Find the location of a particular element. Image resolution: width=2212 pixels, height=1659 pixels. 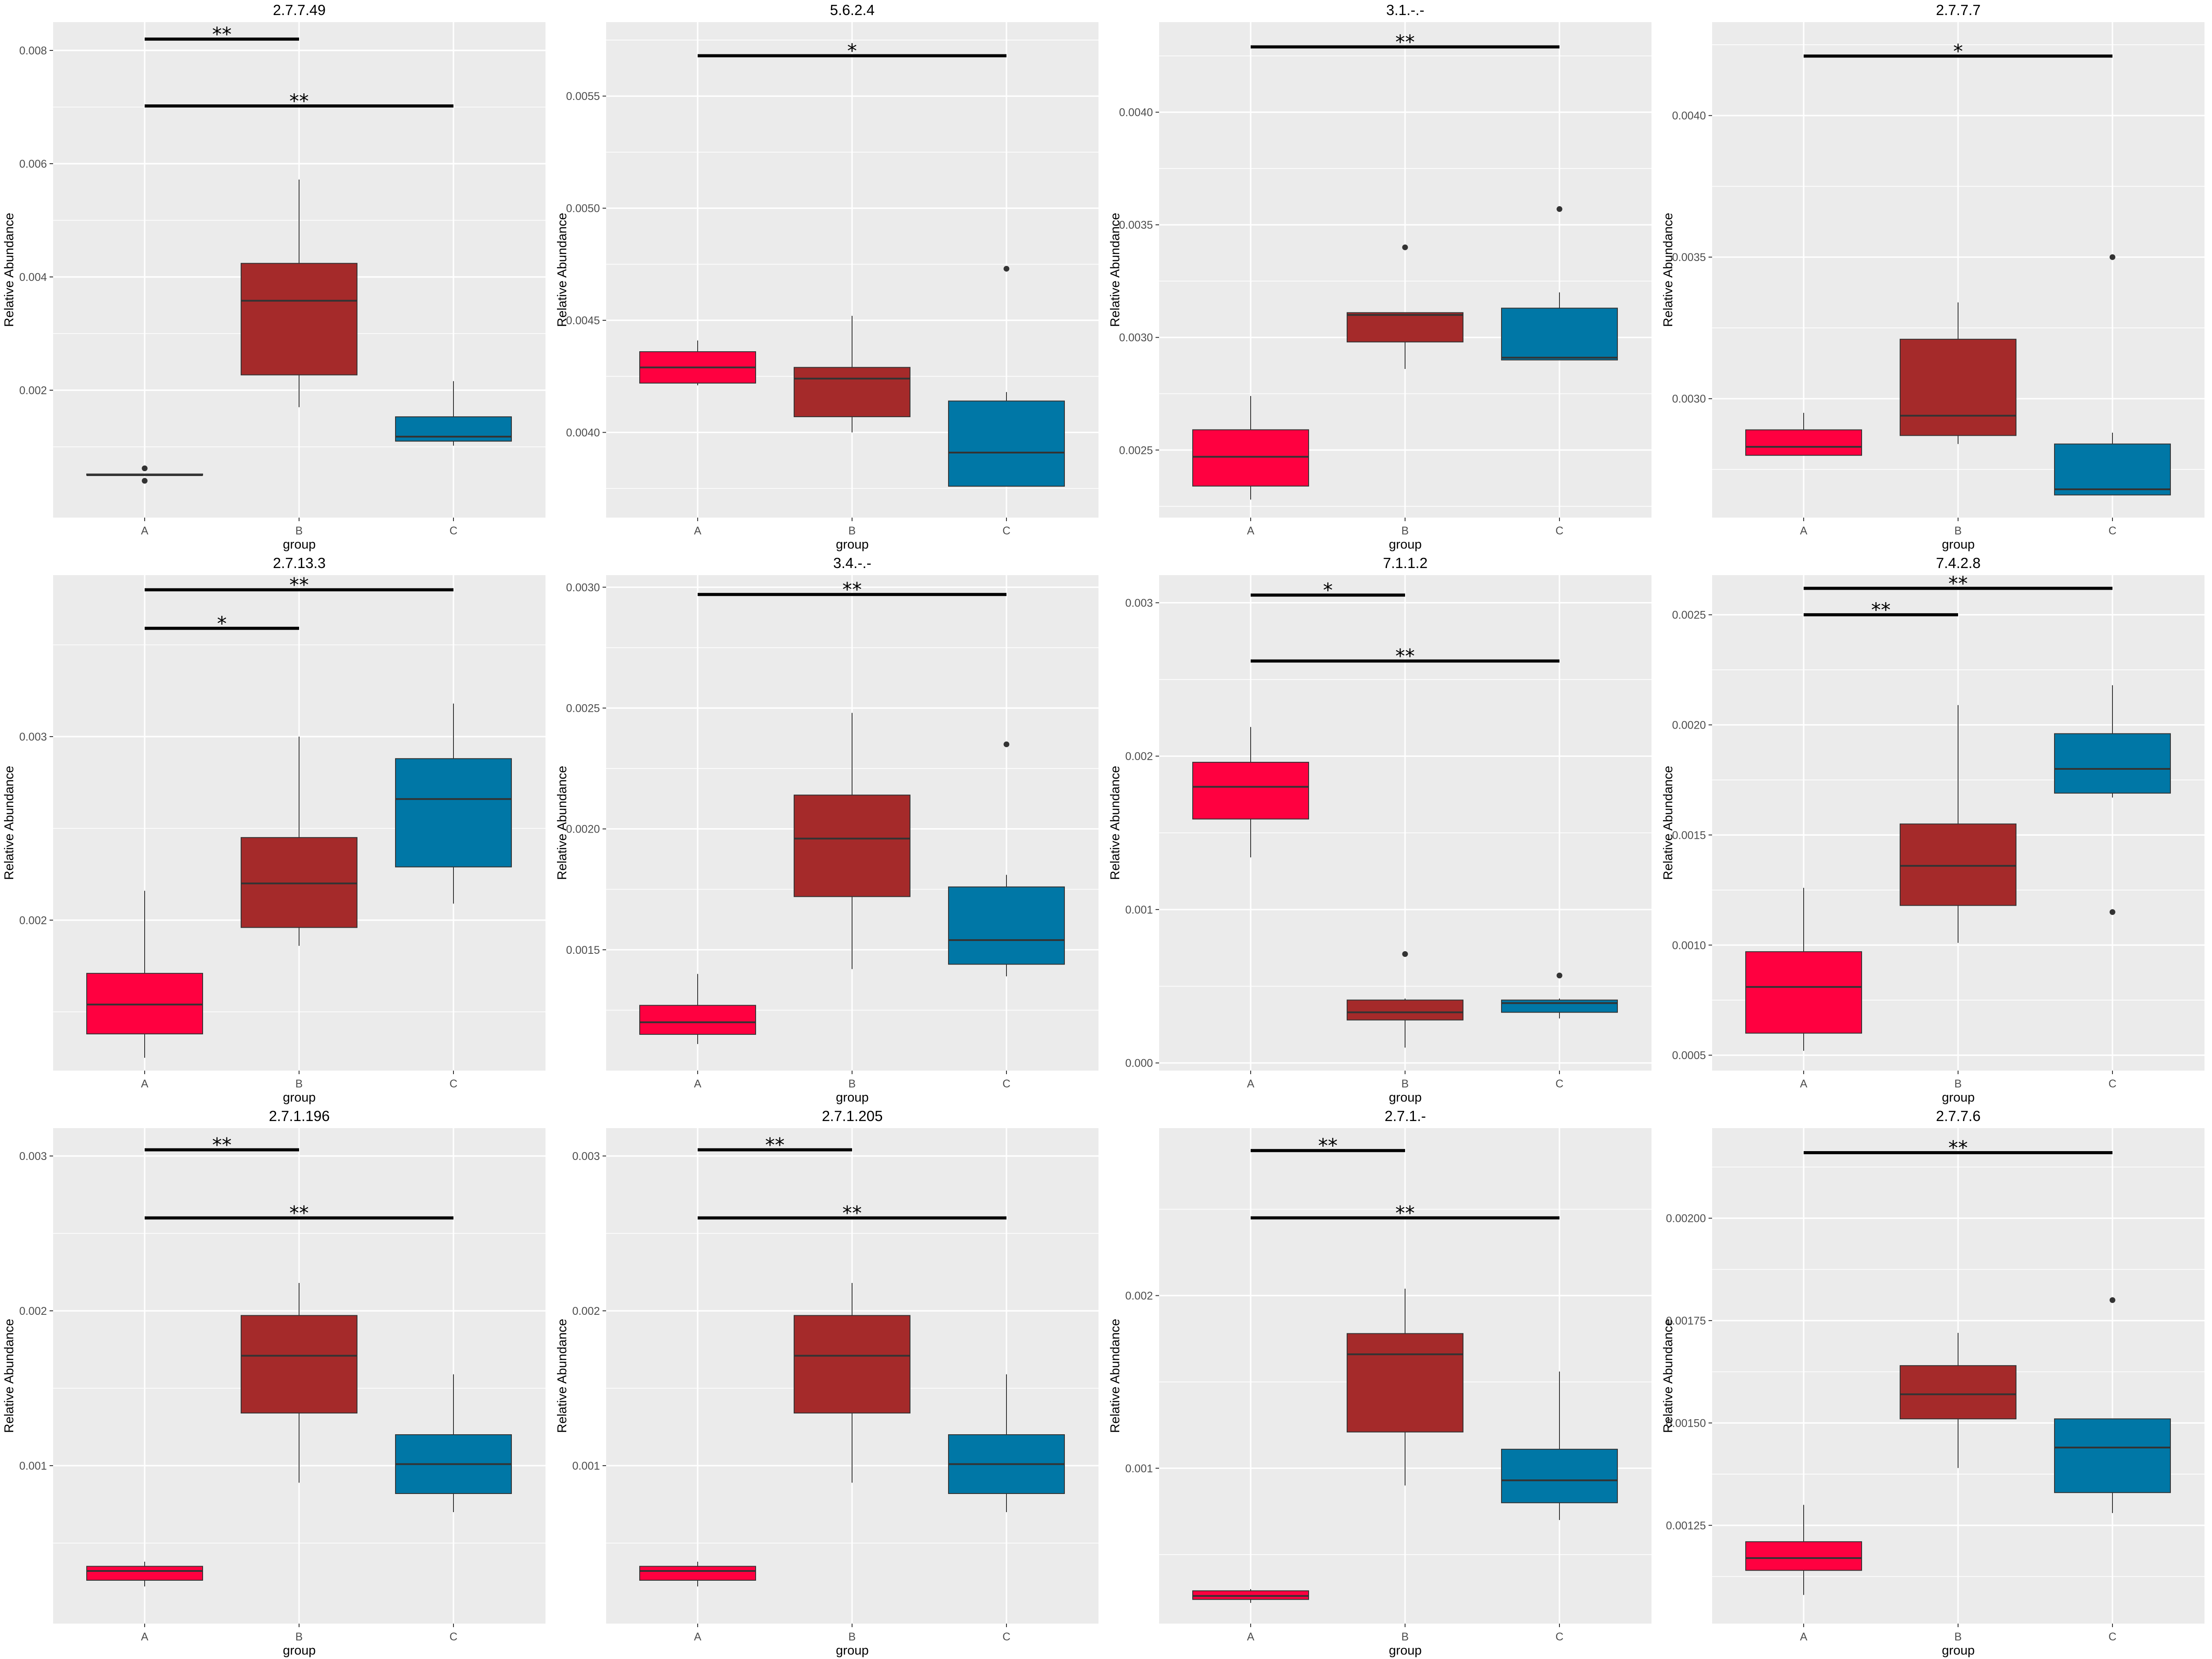

y-tick-label: 0.0045 is located at coordinates (583, 321).